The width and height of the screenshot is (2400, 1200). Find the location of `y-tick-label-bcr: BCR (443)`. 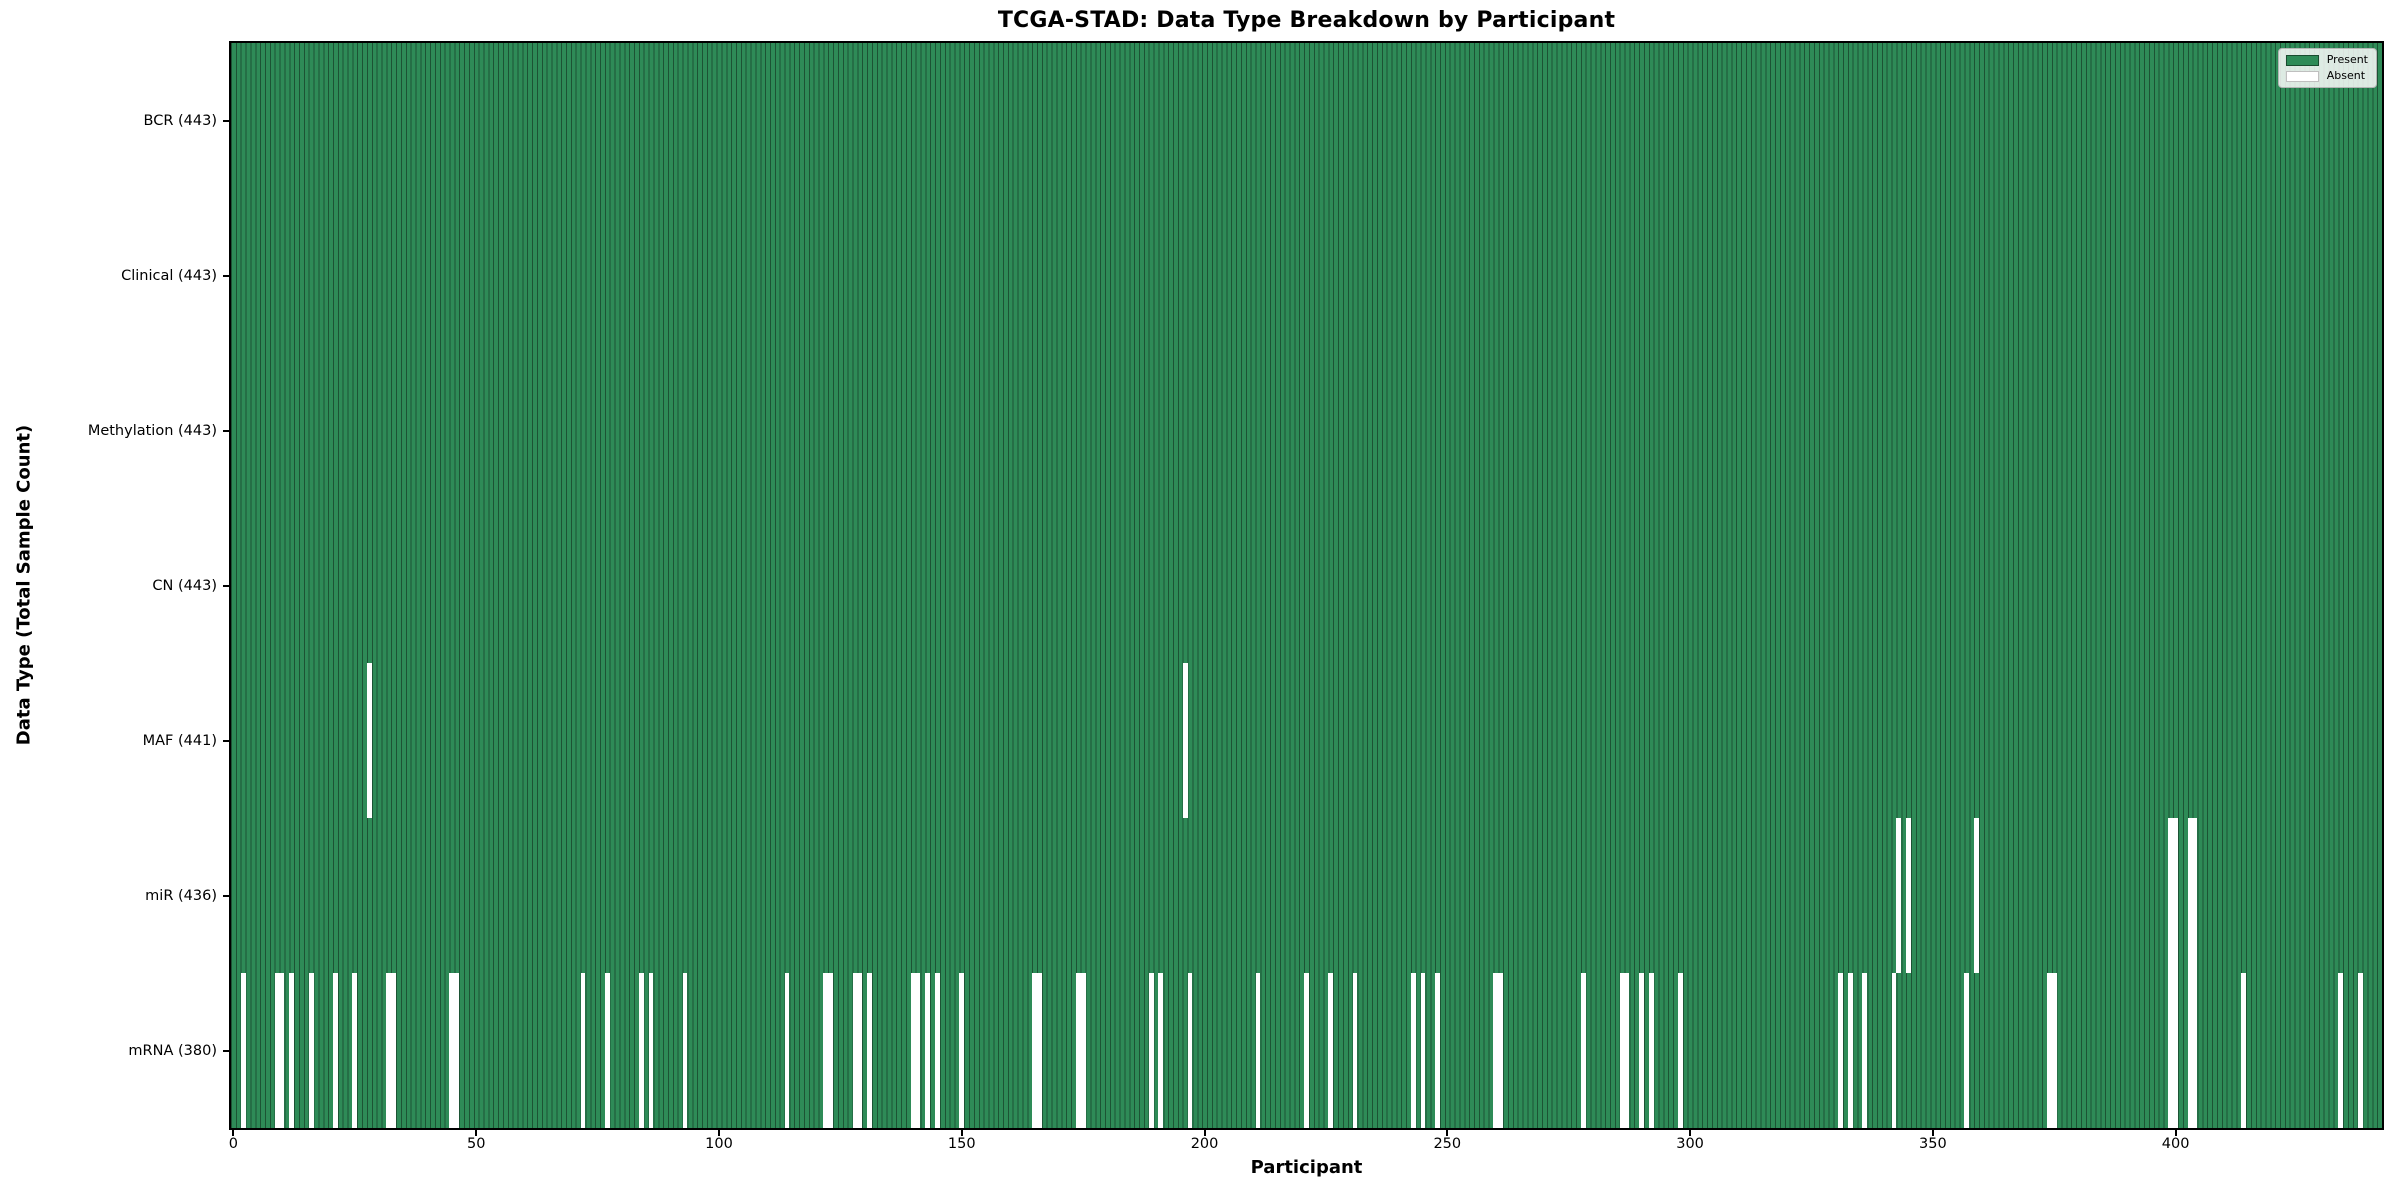

y-tick-label-bcr: BCR (443) is located at coordinates (180, 120).